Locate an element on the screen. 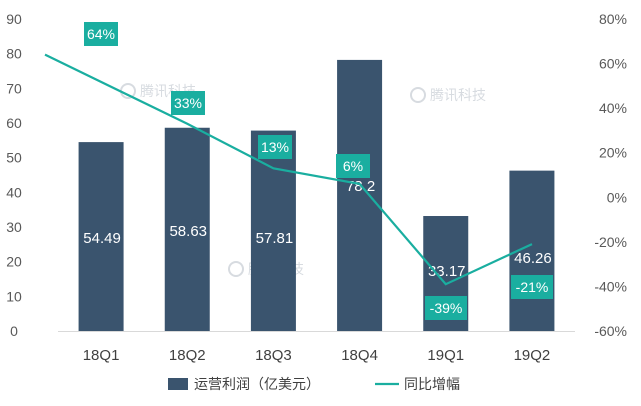  y-left-tick-label: 90 is located at coordinates (14, 19).